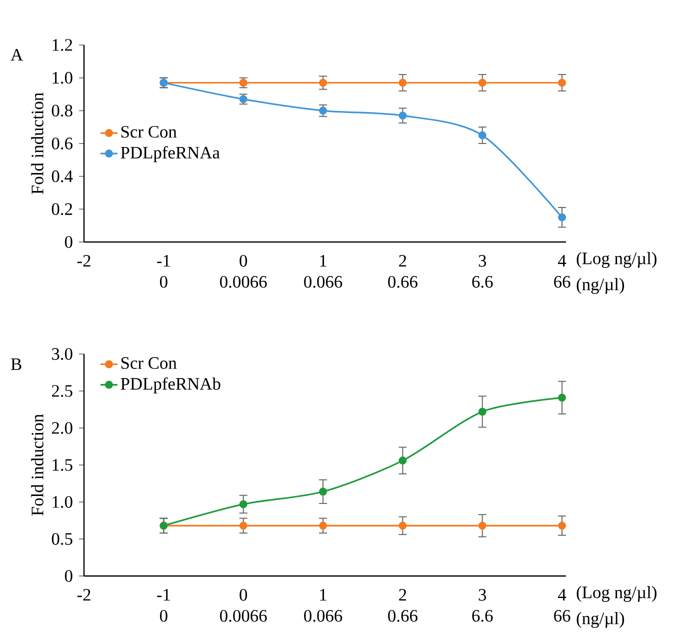 Image resolution: width=673 pixels, height=638 pixels. Describe the element at coordinates (62, 209) in the screenshot. I see `y-tick-label: 0.2` at that location.